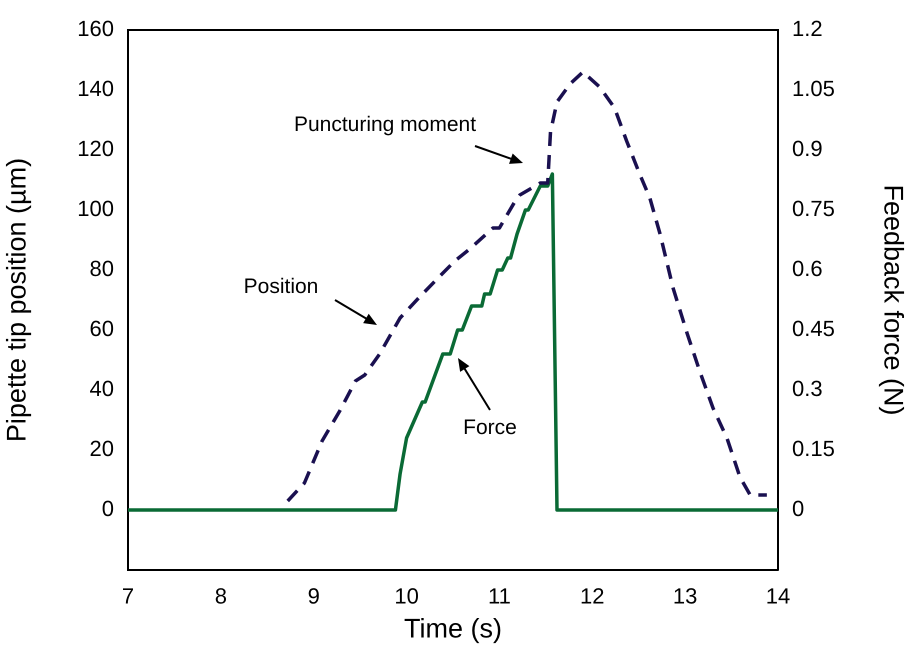  I want to click on y-tick-label: 80, so click(102, 269).